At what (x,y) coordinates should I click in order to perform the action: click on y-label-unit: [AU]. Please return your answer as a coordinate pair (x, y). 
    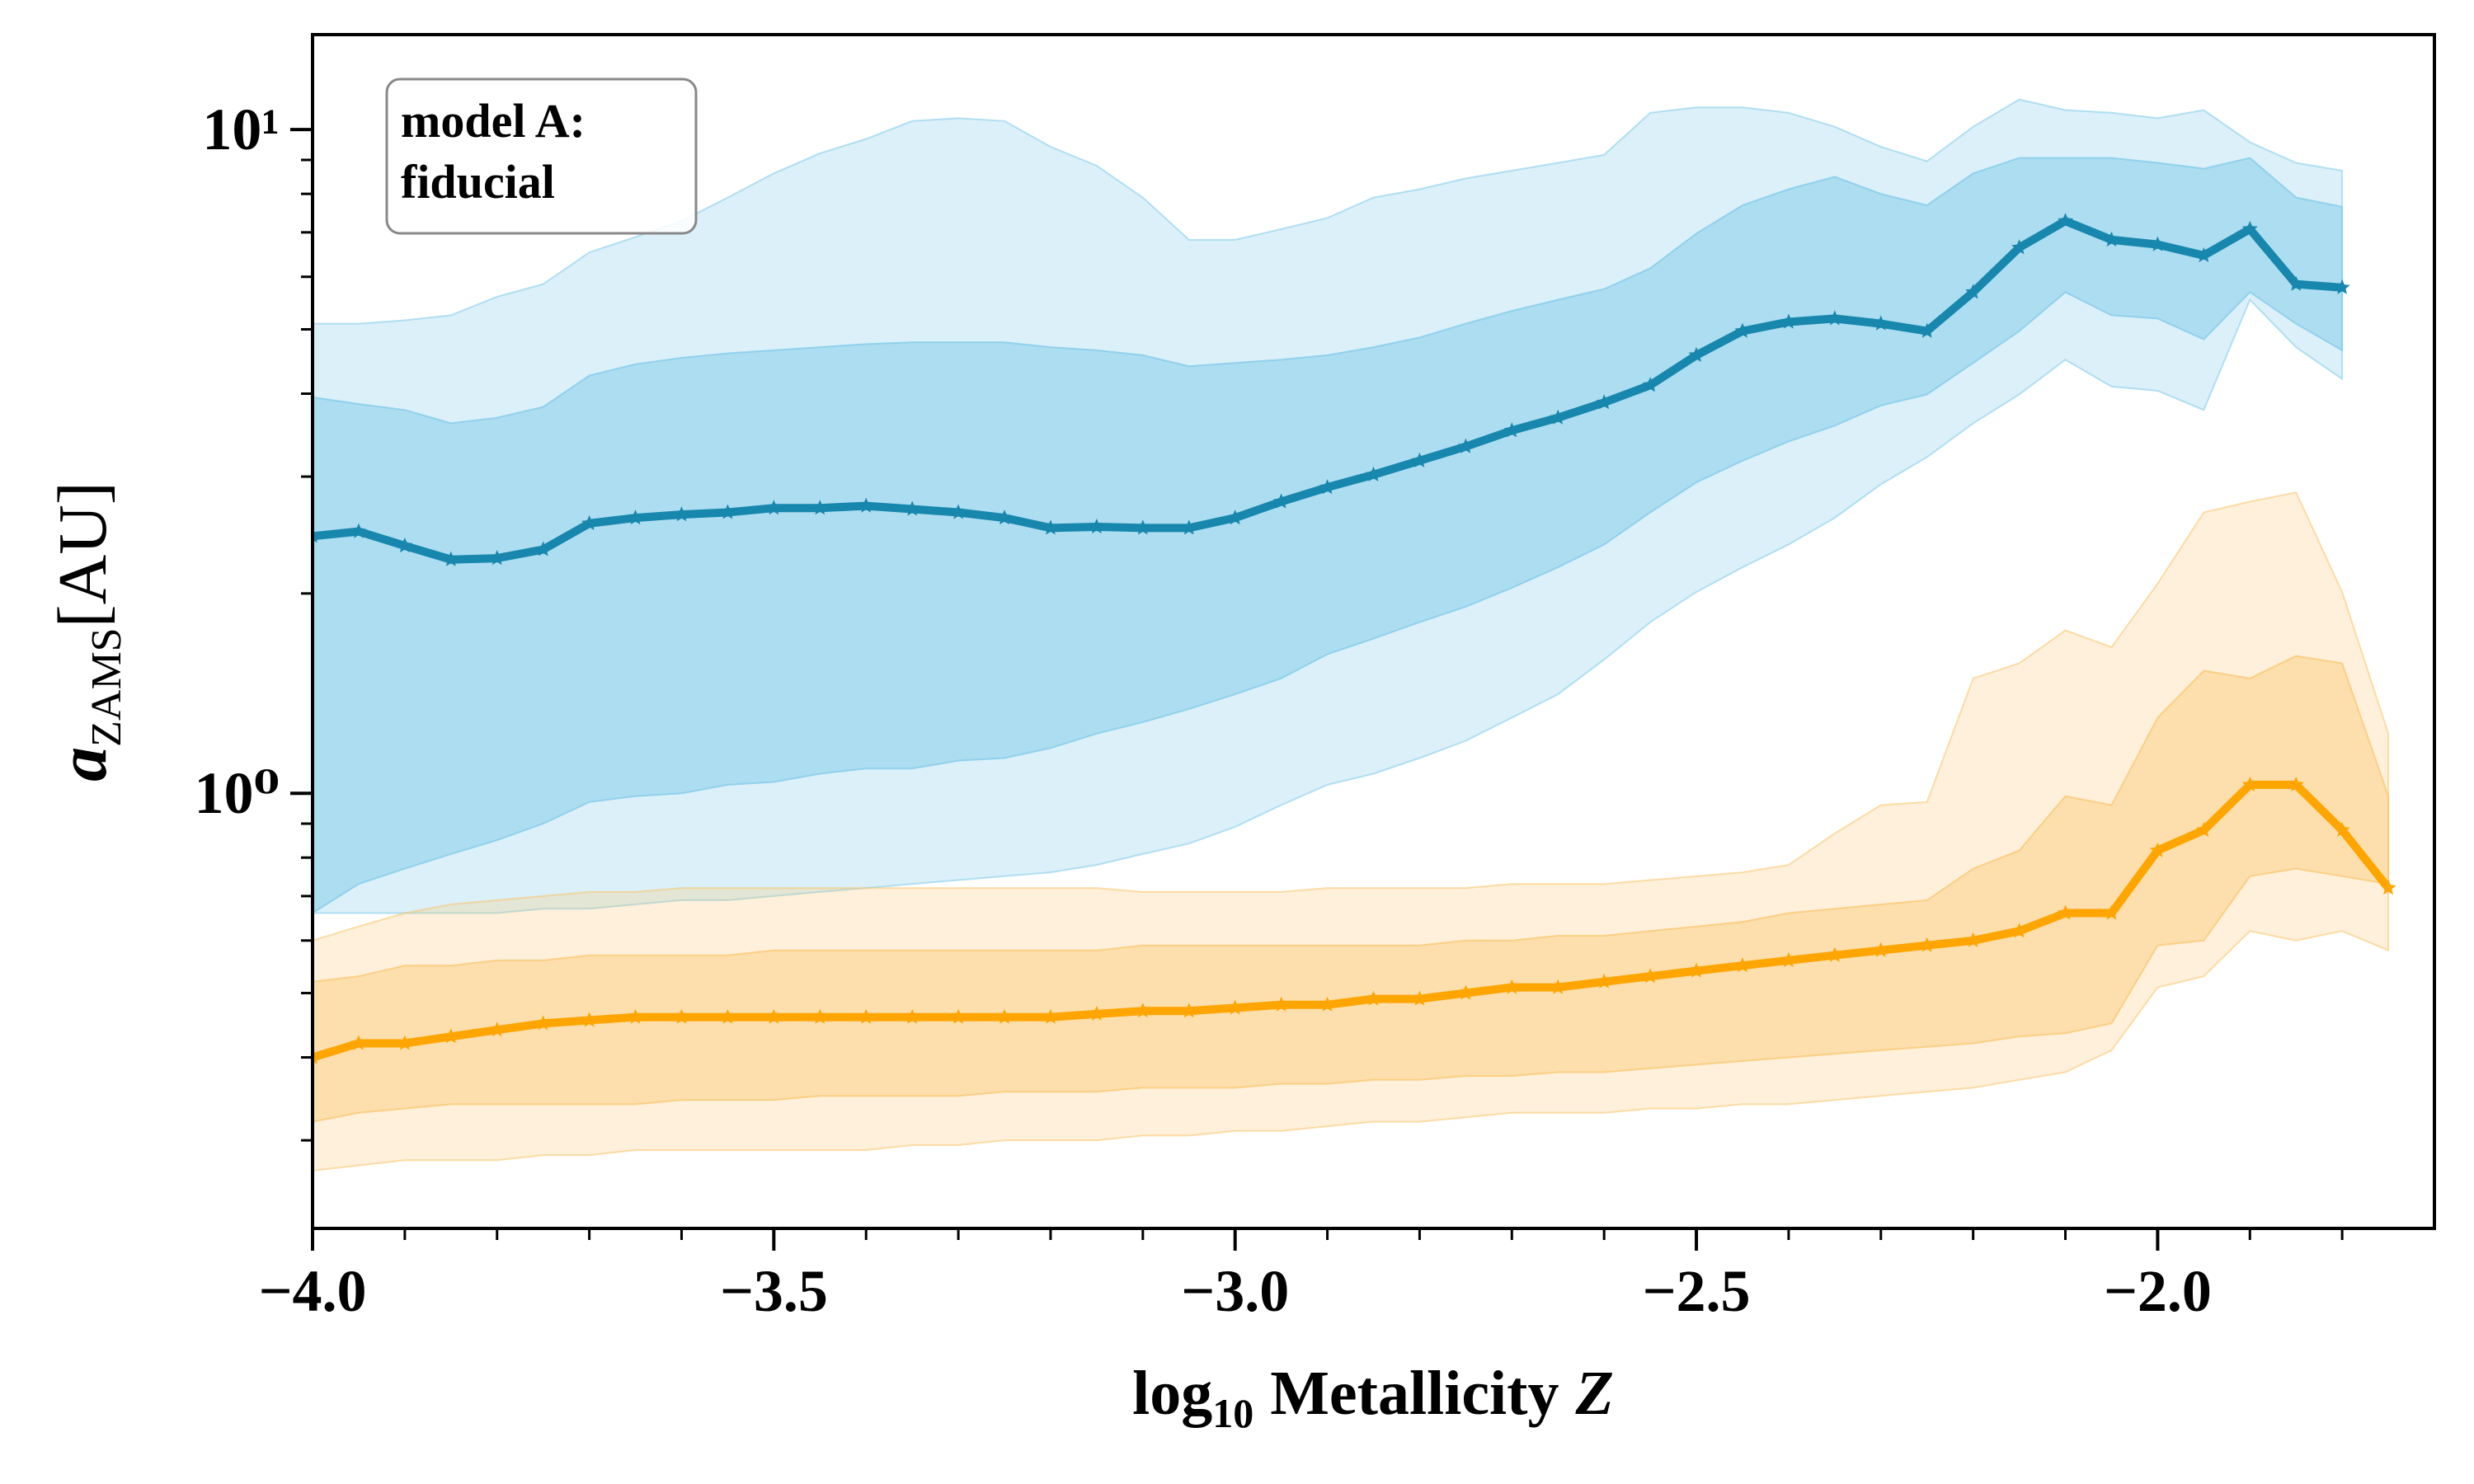
    Looking at the image, I should click on (83, 554).